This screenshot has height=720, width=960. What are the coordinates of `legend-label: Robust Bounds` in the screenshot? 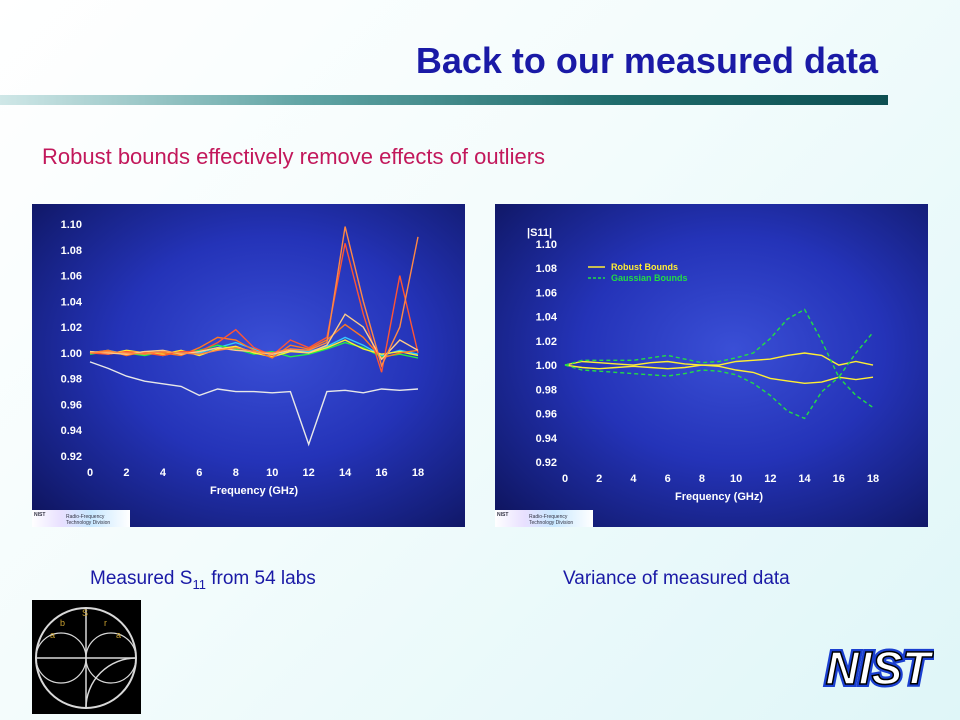 It's located at (644, 267).